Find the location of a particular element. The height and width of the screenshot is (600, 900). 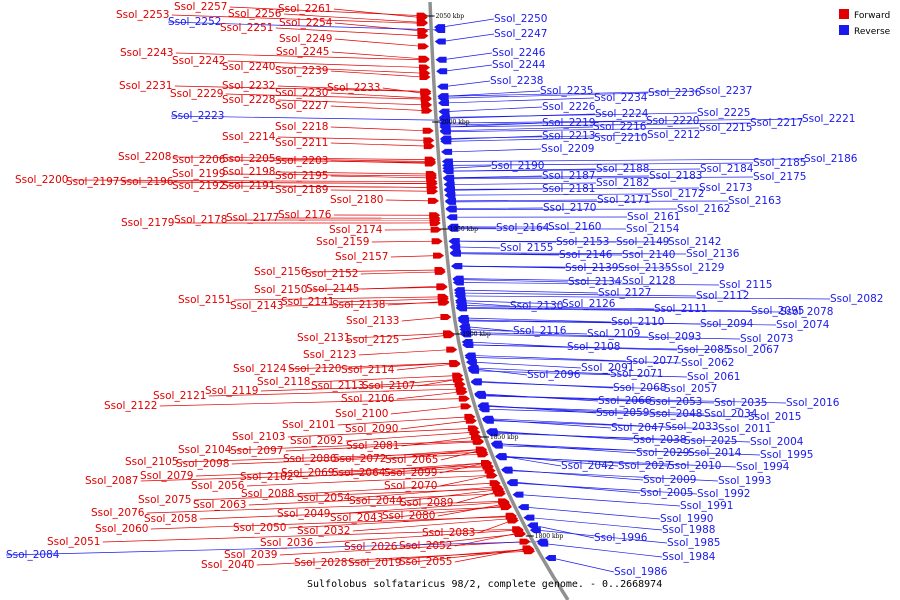

forward-gene-label: Ssol_2191 is located at coordinates (248, 186).